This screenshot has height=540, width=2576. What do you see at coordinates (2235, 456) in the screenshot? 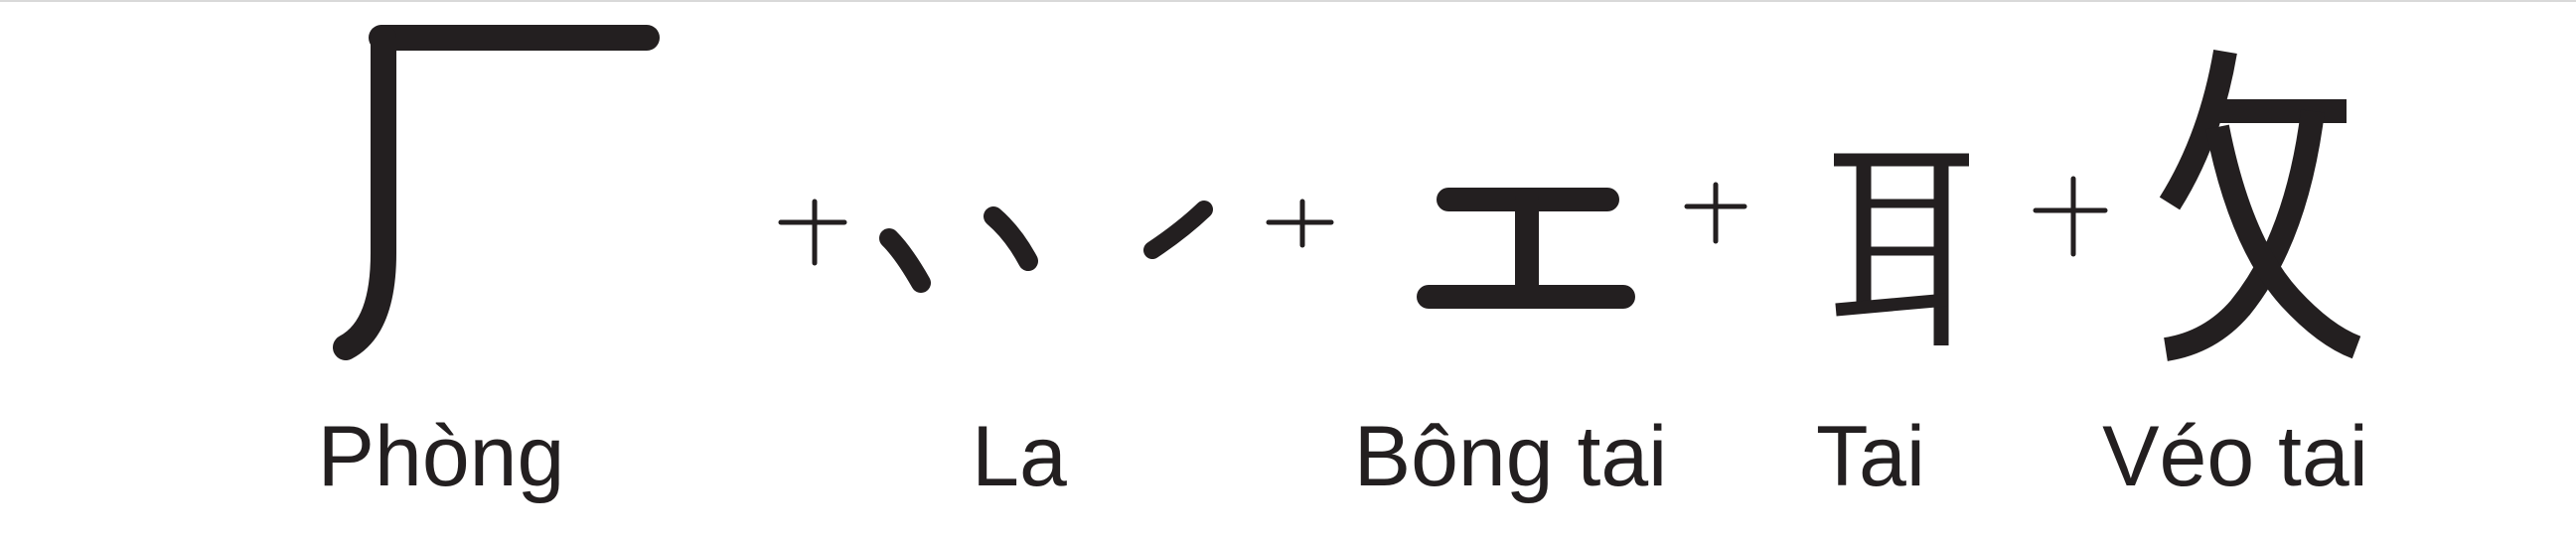
I see `label-veo-tai: Véo tai` at bounding box center [2235, 456].